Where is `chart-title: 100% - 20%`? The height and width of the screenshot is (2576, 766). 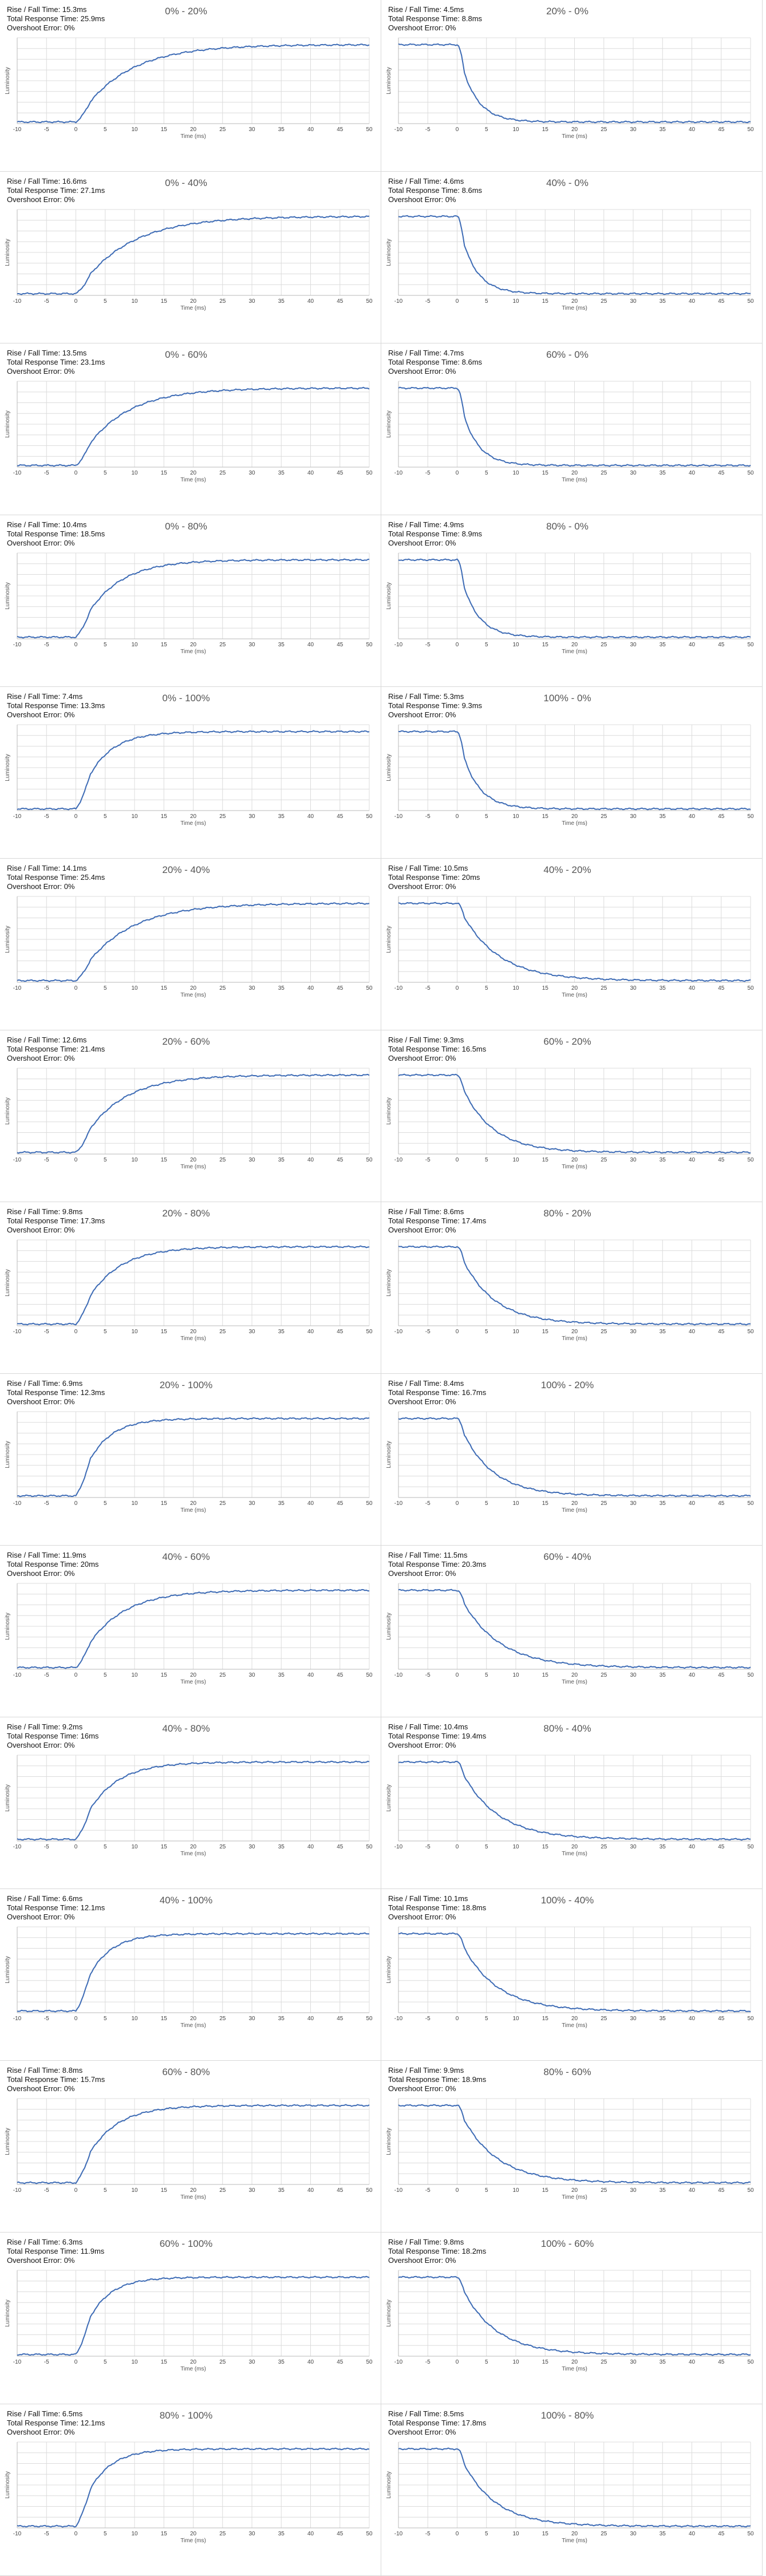
chart-title: 100% - 20% is located at coordinates (567, 1385).